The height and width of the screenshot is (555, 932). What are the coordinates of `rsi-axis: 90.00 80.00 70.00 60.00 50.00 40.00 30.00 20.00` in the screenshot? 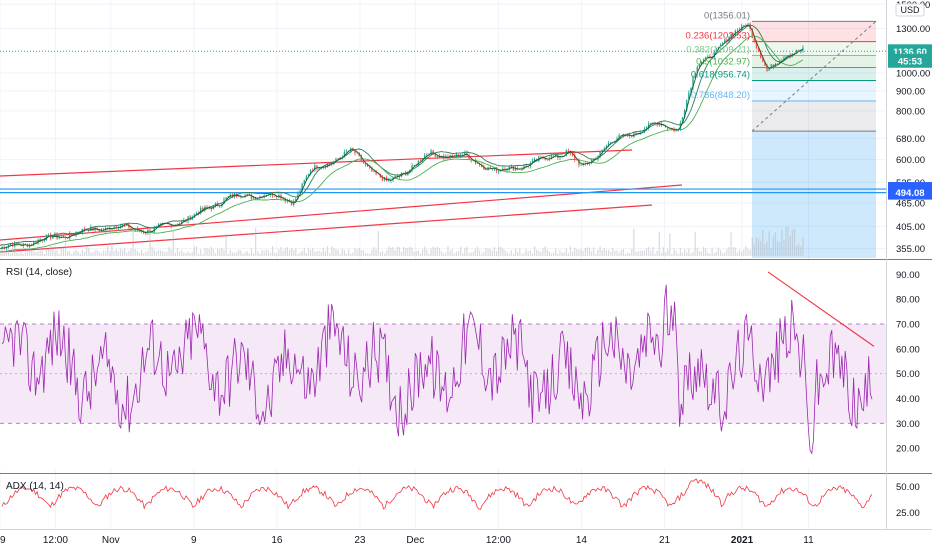 It's located at (908, 362).